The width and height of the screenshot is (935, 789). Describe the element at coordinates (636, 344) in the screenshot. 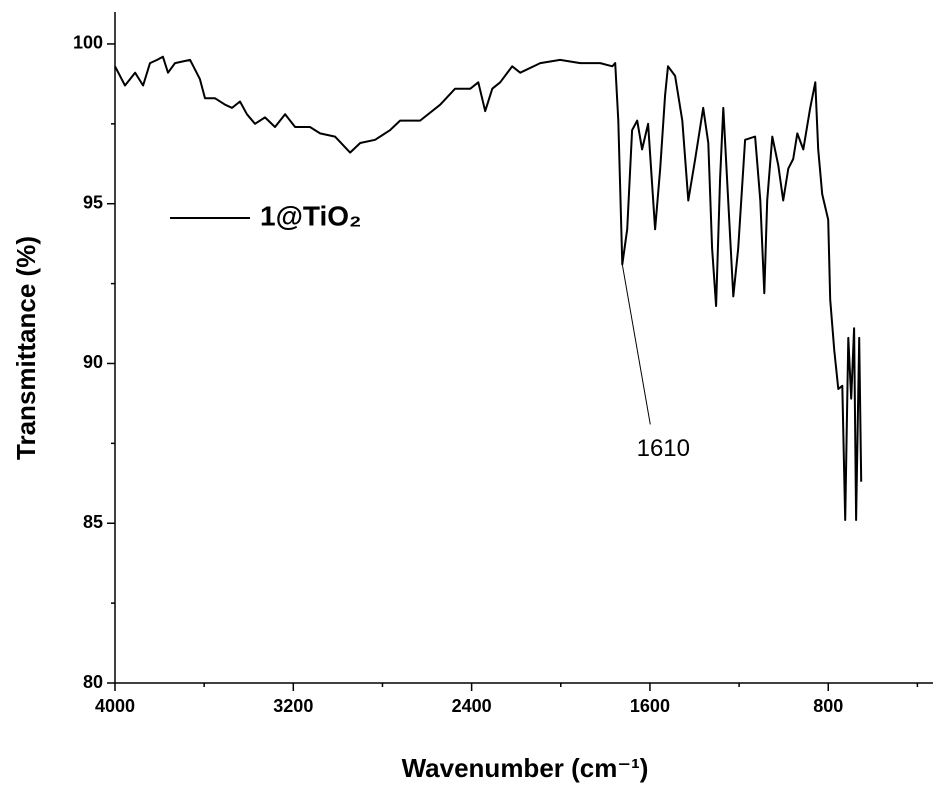

I see `annotation-leader` at that location.